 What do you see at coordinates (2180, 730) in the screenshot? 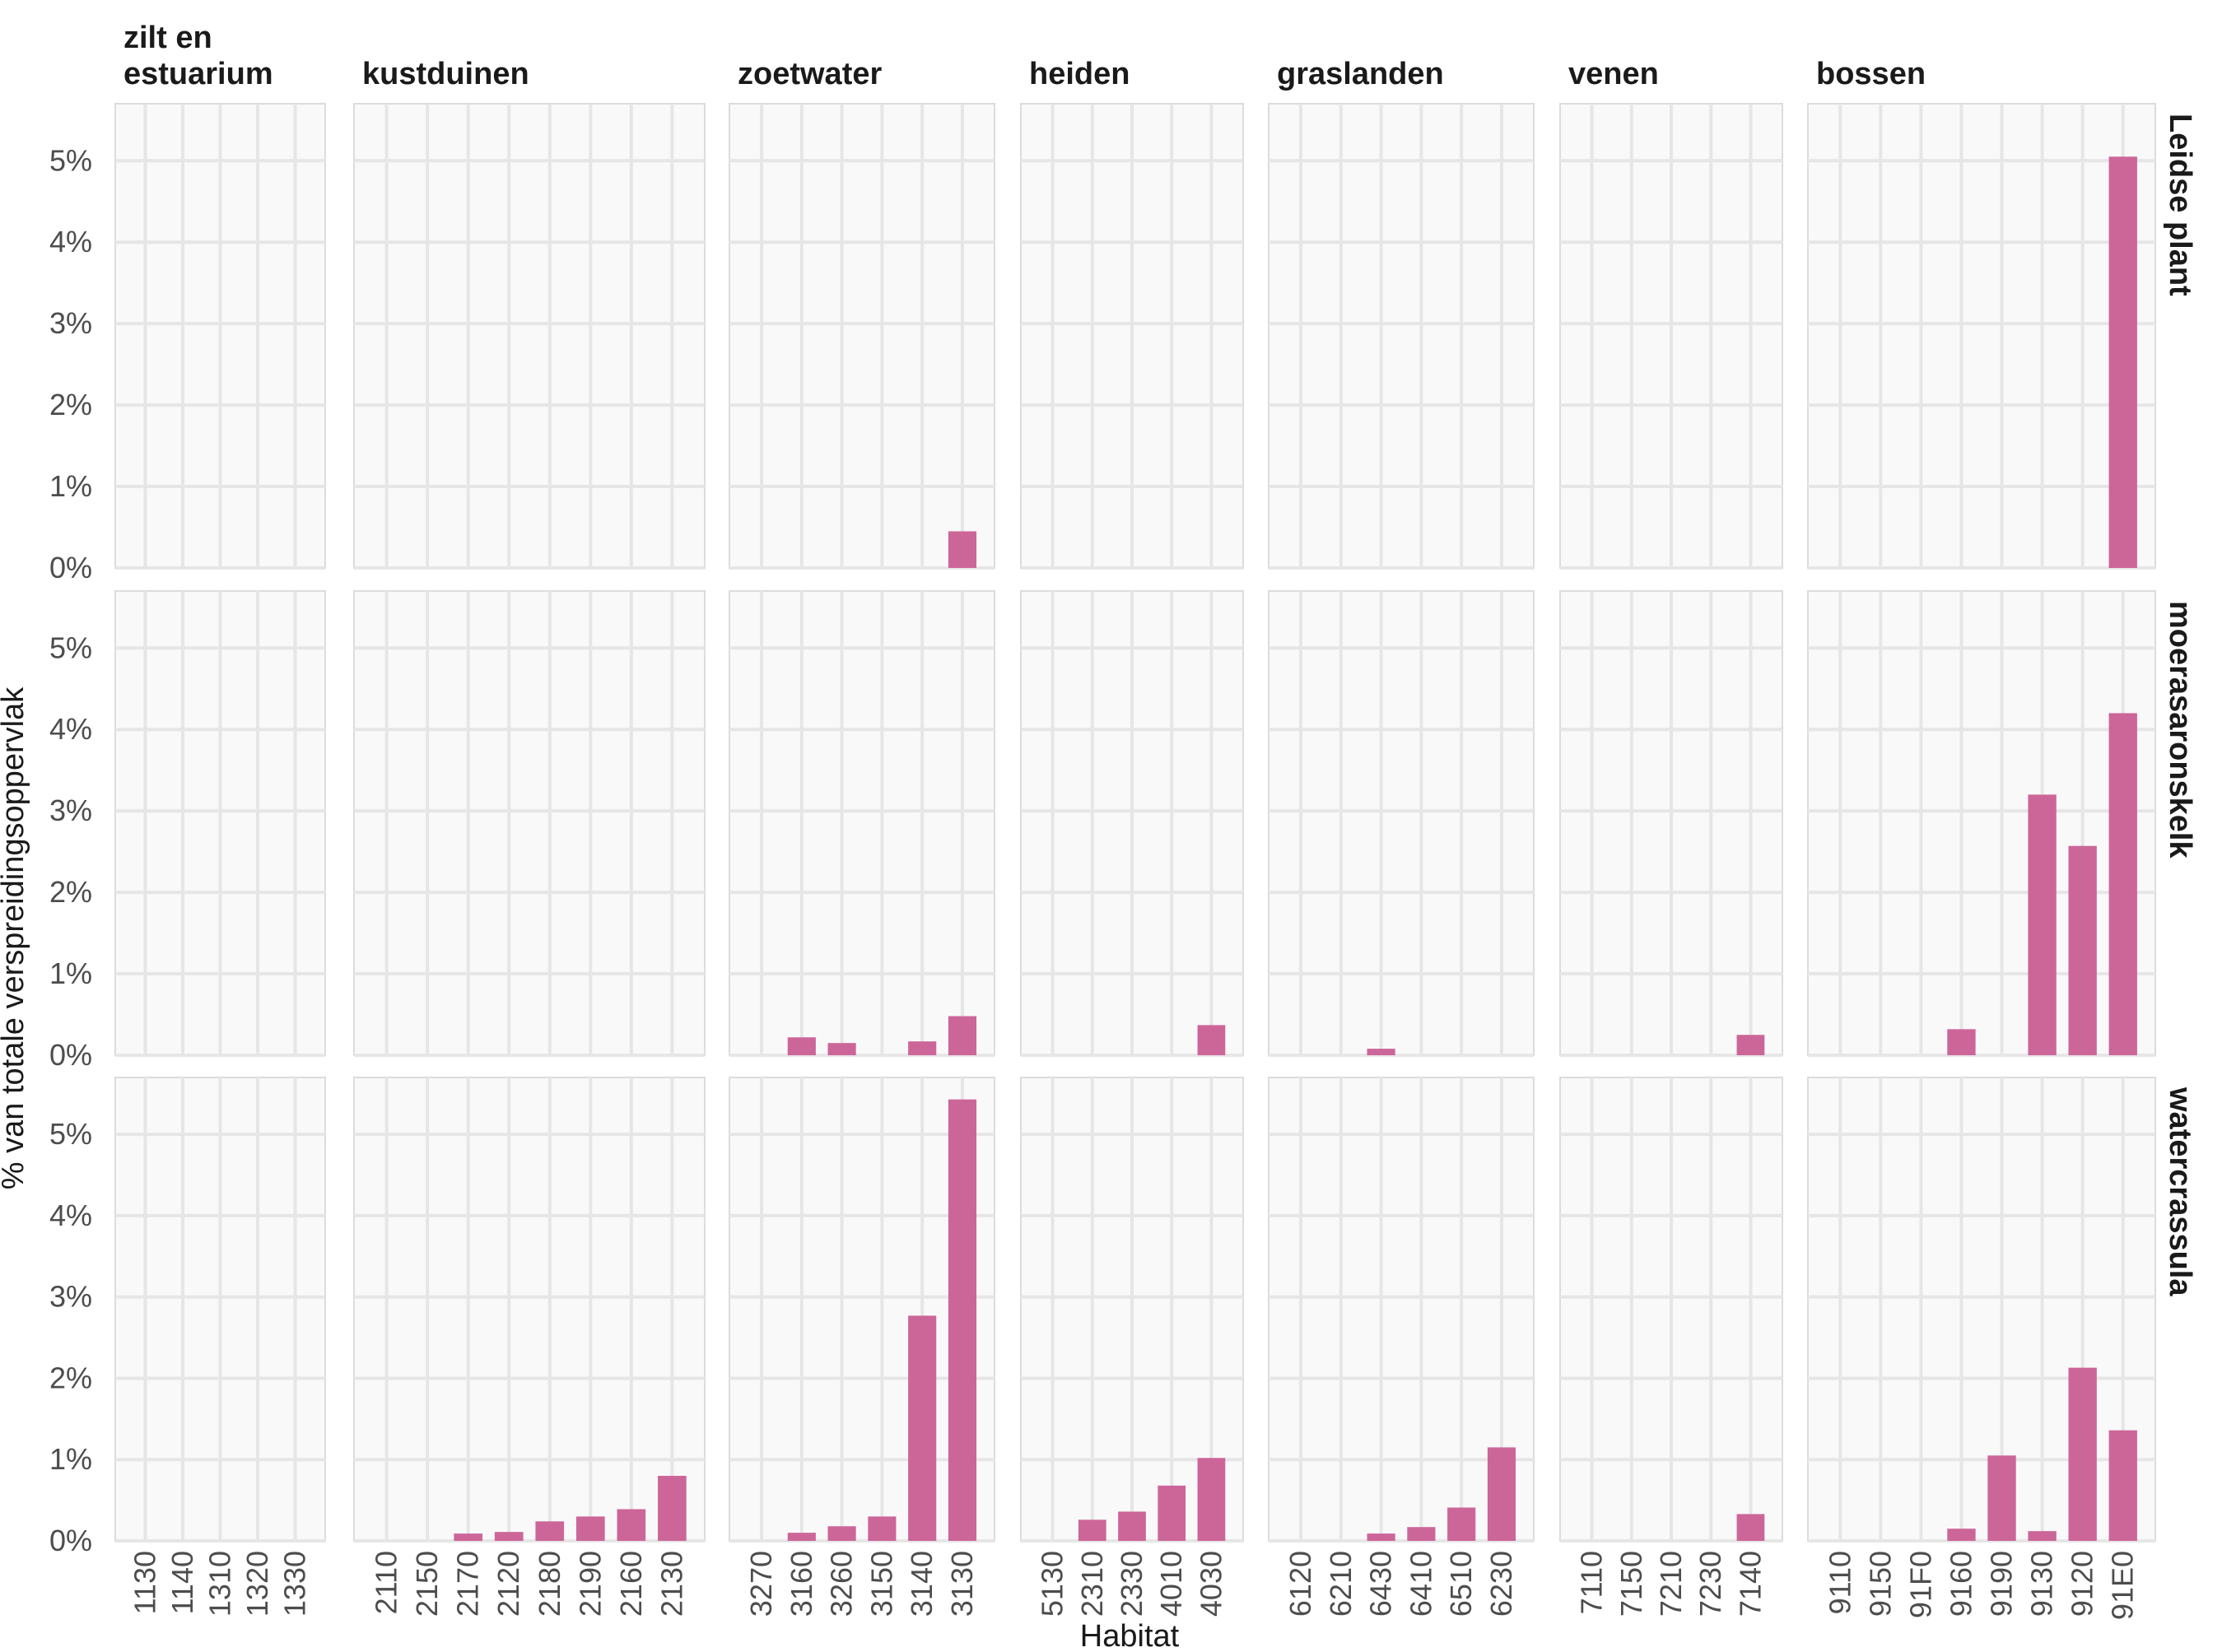
I see `row-label-1: moerasaronskelk` at bounding box center [2180, 730].